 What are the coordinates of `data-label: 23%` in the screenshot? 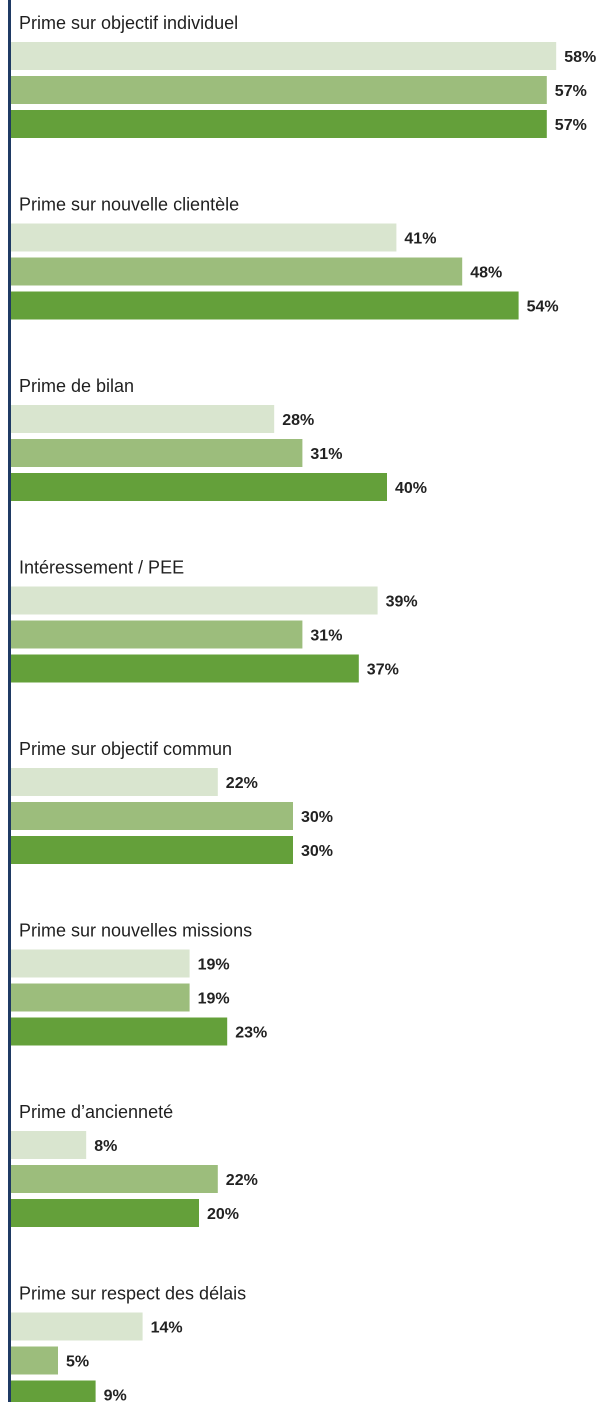 It's located at (251, 1033).